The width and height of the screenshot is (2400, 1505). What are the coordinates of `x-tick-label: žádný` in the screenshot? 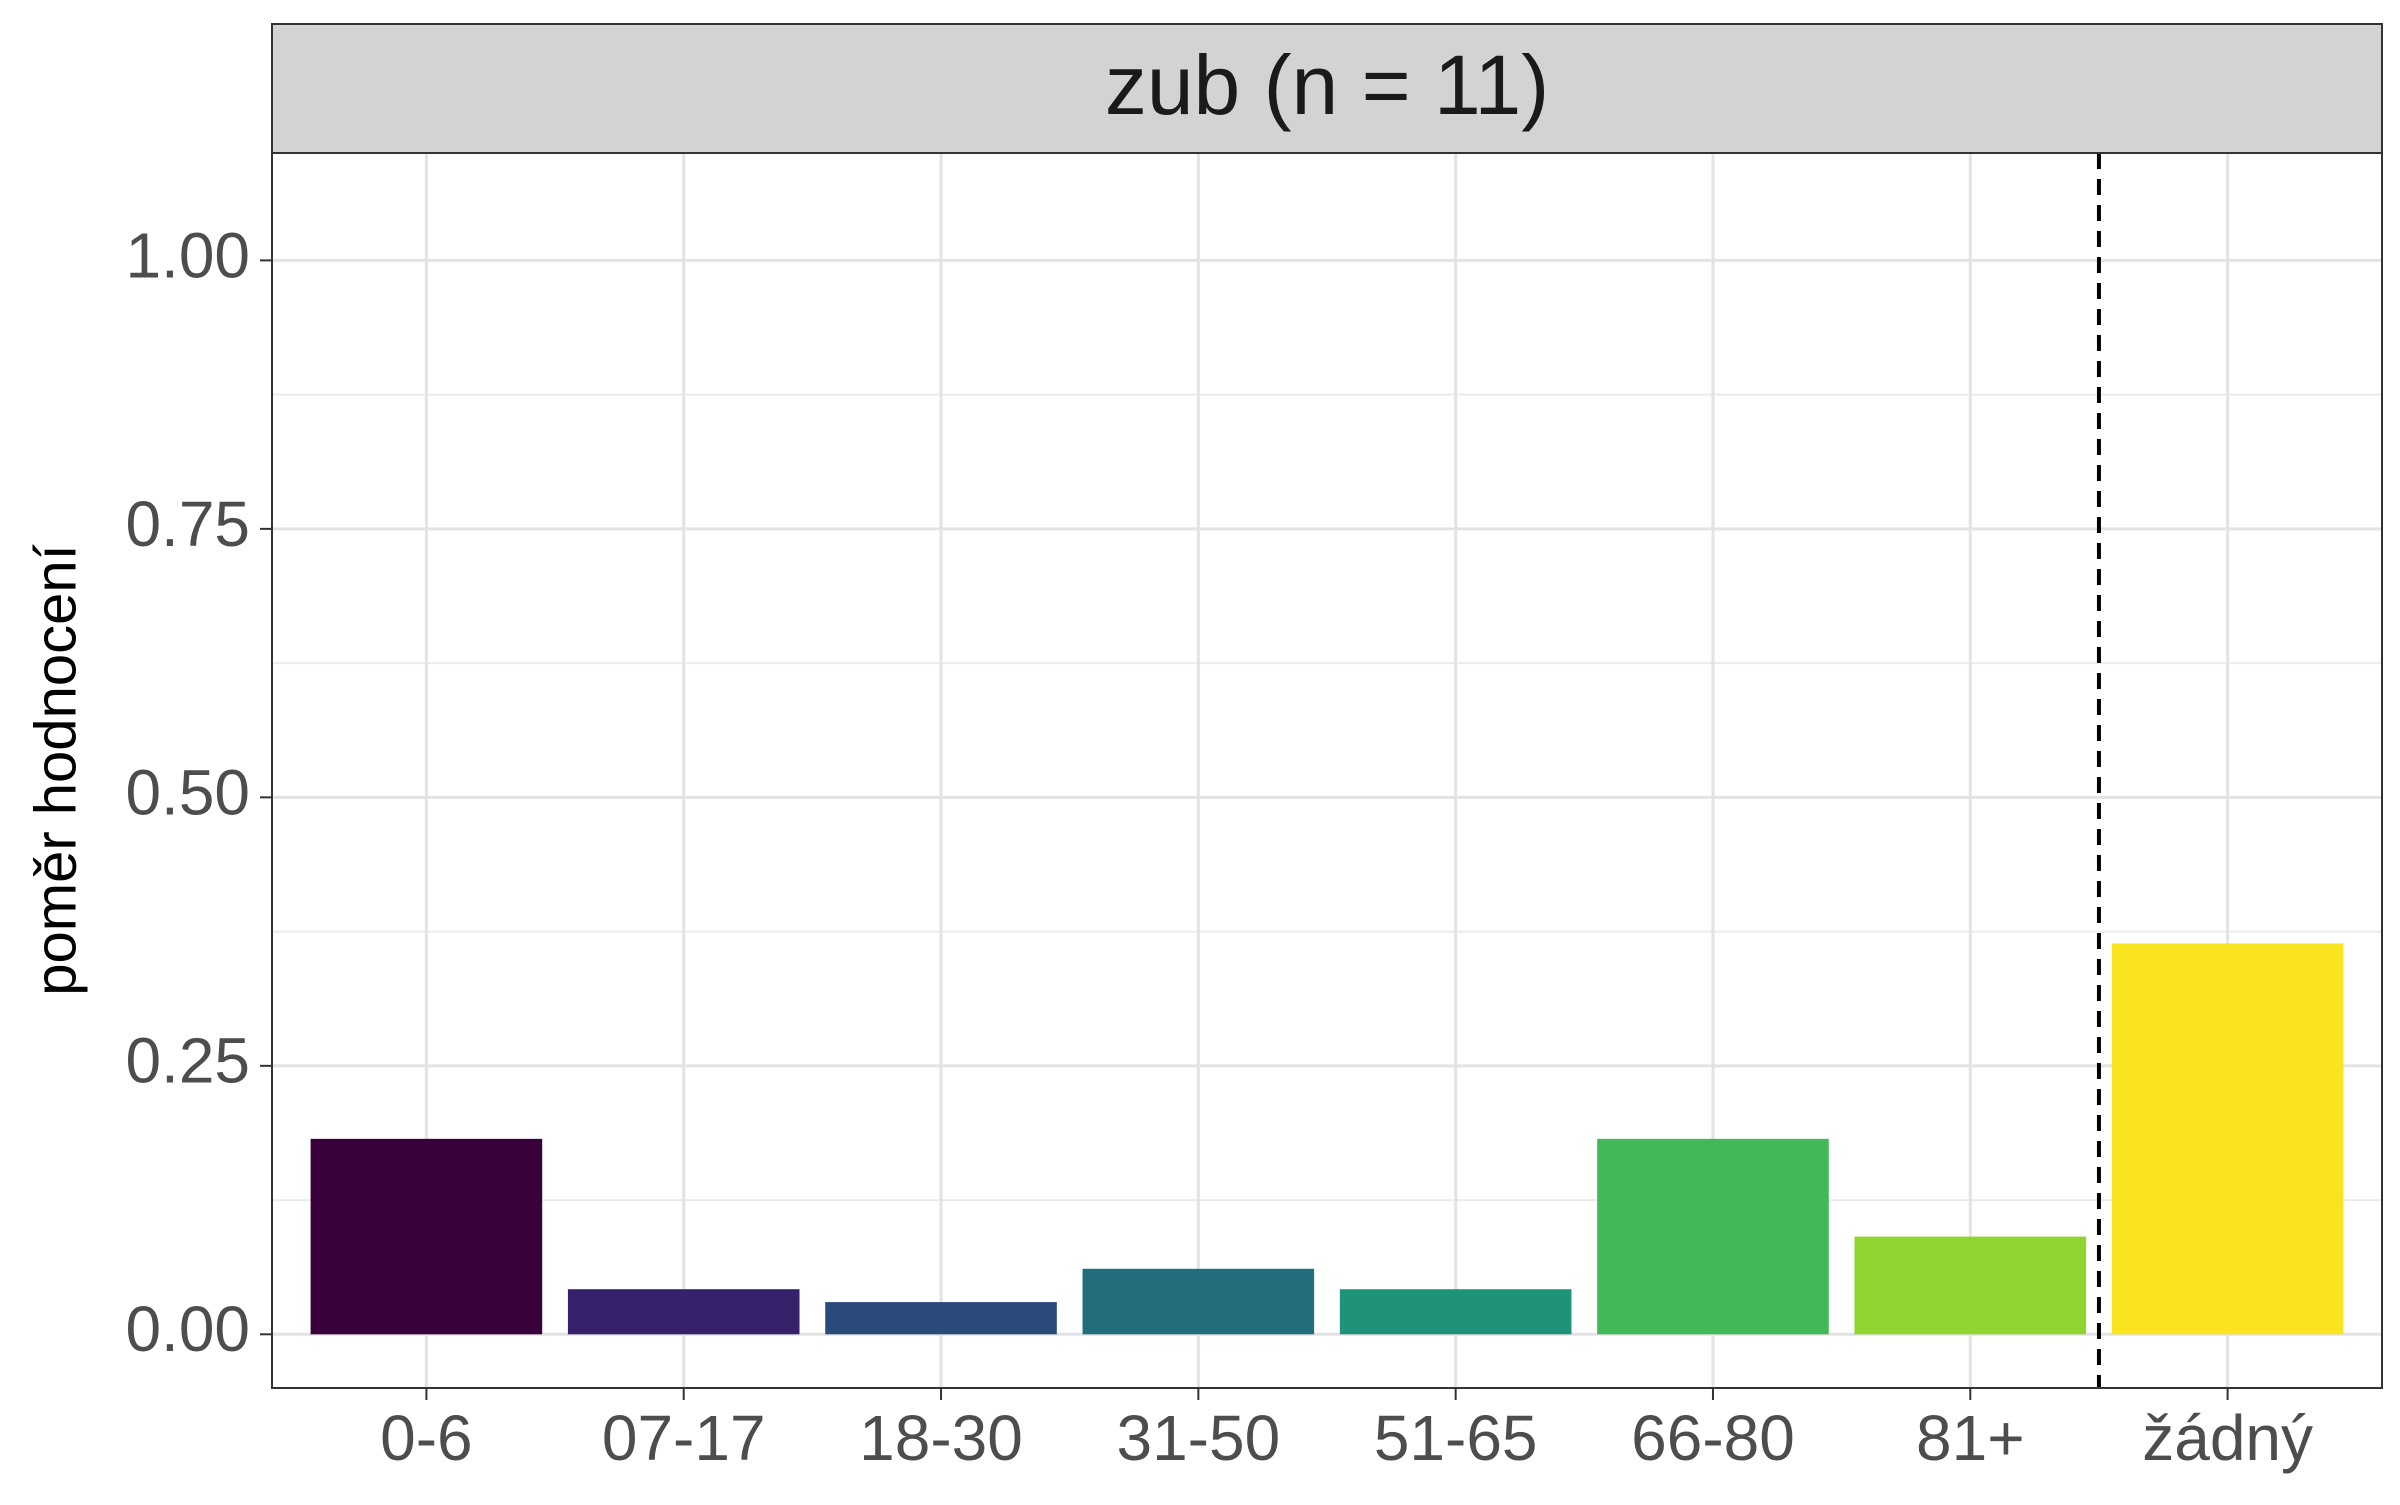 It's located at (2227, 1438).